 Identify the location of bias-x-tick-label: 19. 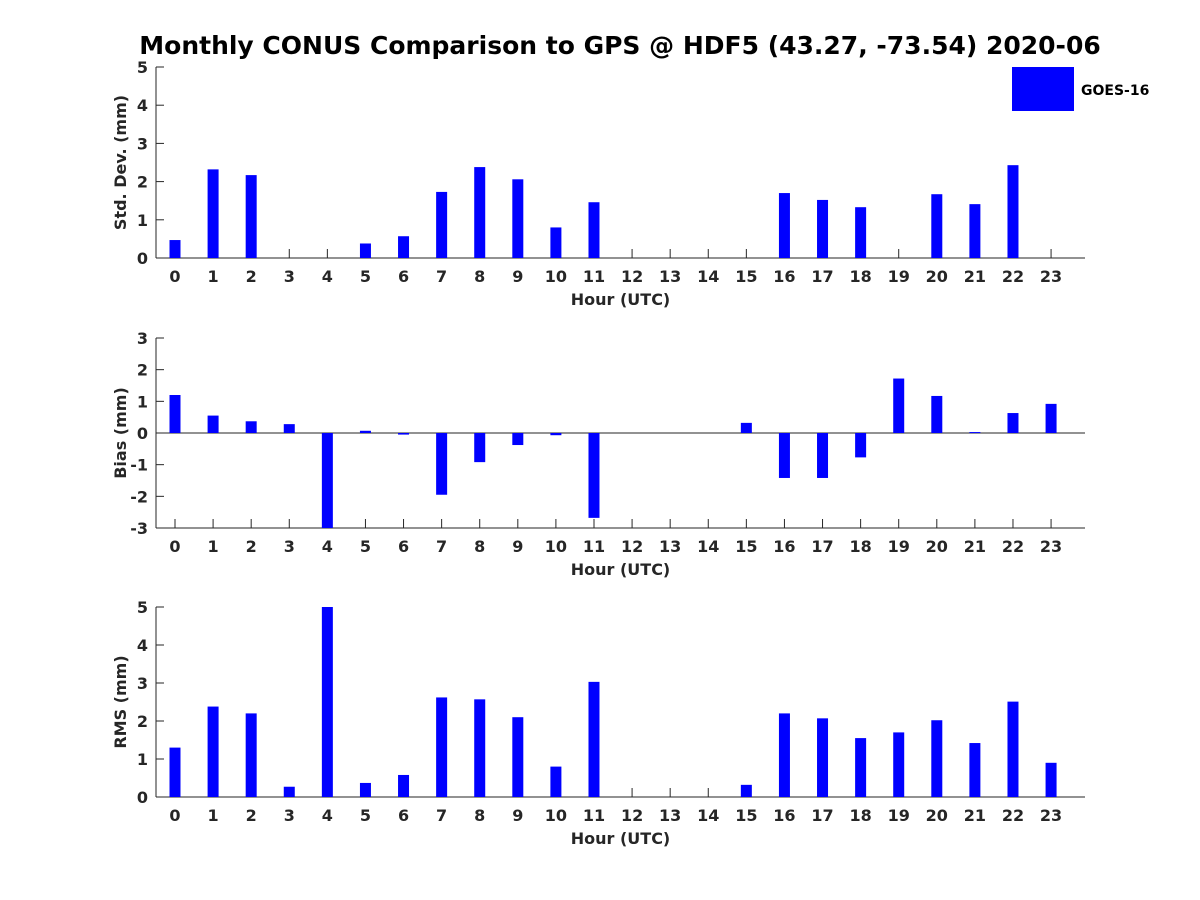
(899, 546).